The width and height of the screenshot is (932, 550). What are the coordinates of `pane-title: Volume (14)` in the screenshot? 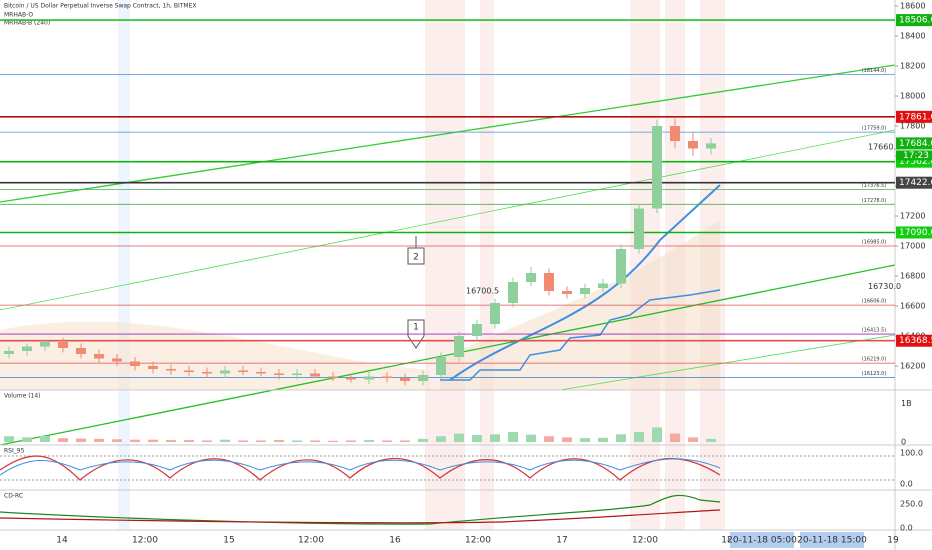 It's located at (22, 396).